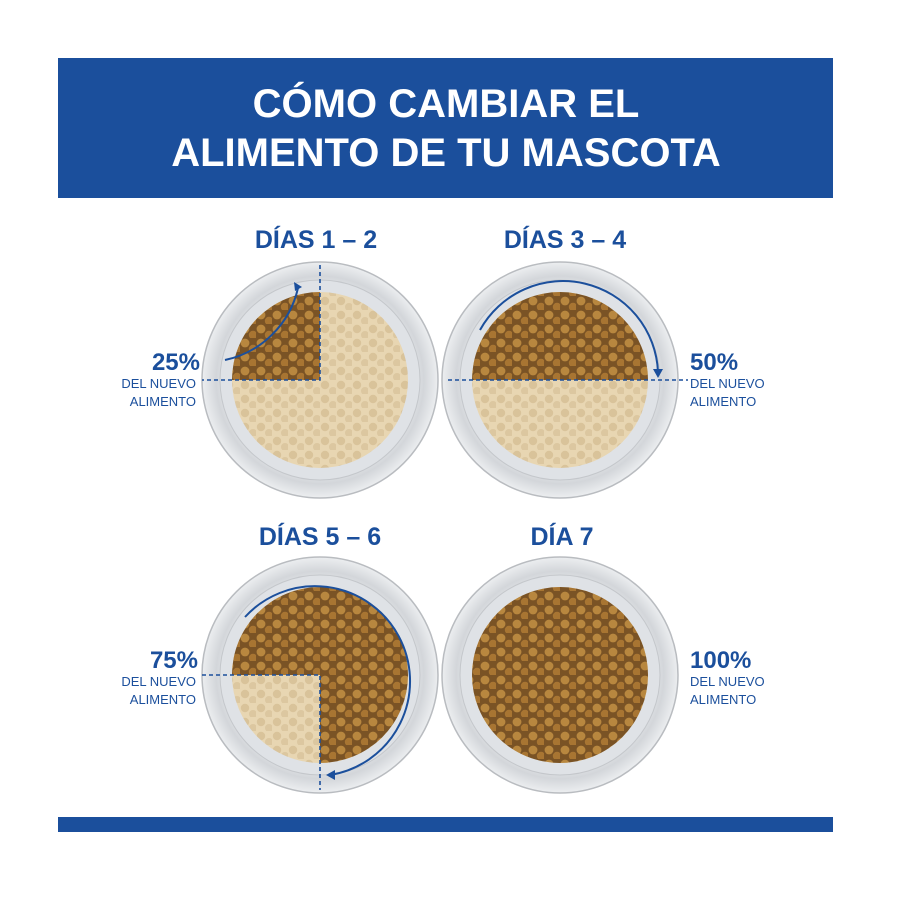 Image resolution: width=900 pixels, height=900 pixels. Describe the element at coordinates (446, 103) in the screenshot. I see `title-line: CÓMO CAMBIAR EL` at that location.